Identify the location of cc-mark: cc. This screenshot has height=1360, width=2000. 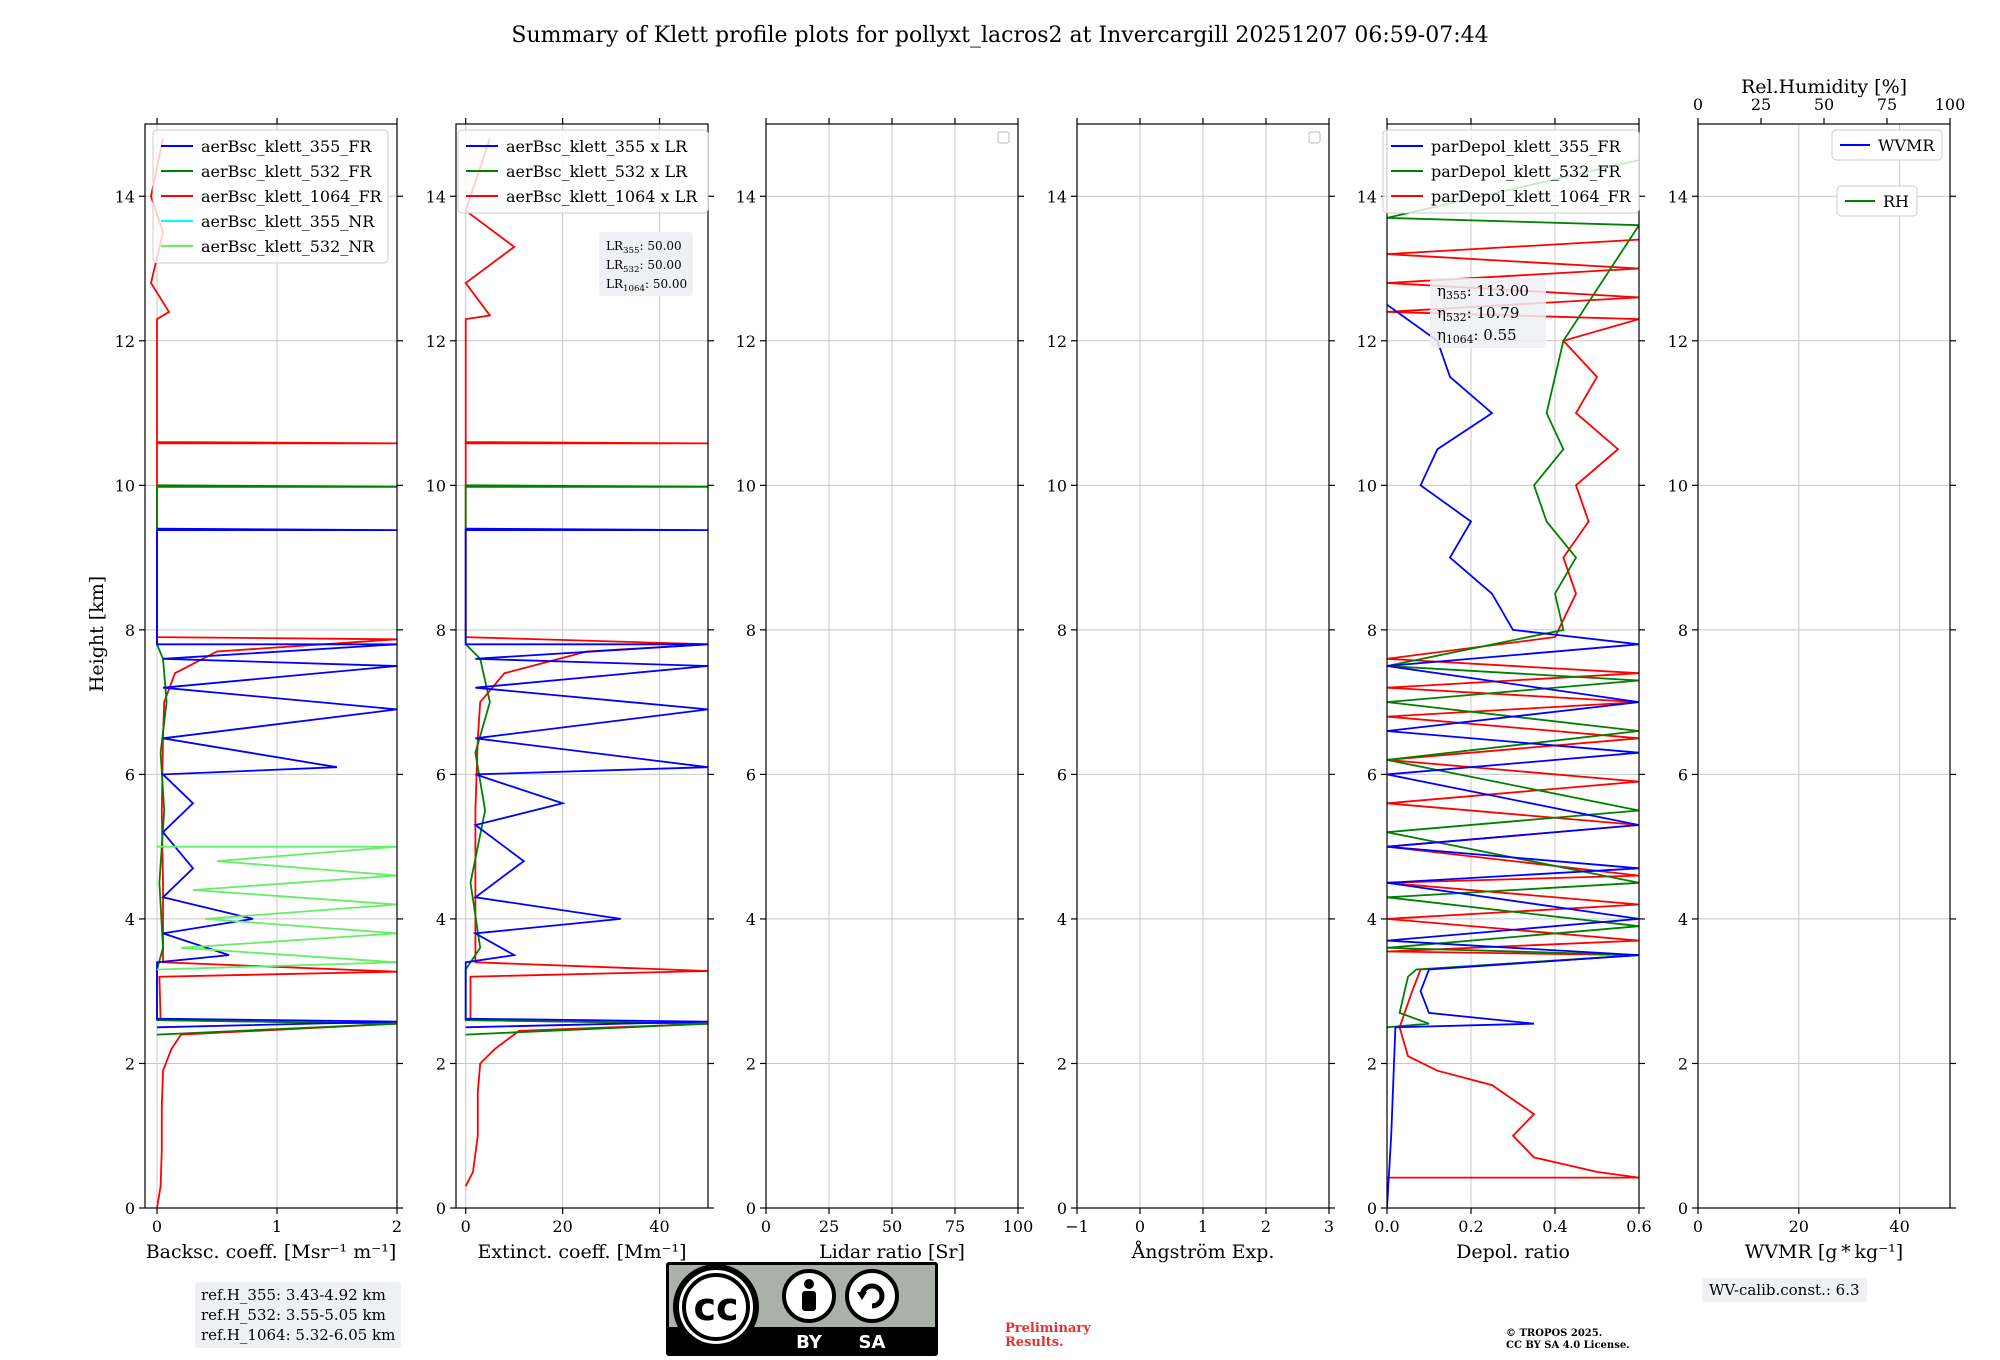
(715, 1307).